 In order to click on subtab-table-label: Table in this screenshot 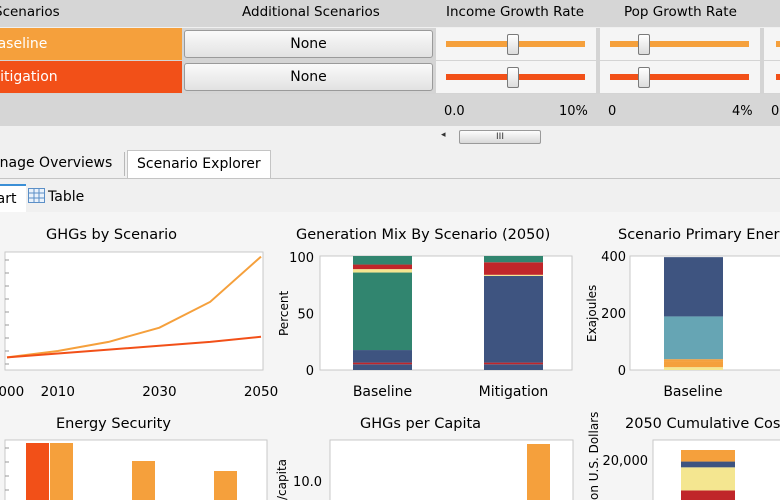, I will do `click(66, 197)`.